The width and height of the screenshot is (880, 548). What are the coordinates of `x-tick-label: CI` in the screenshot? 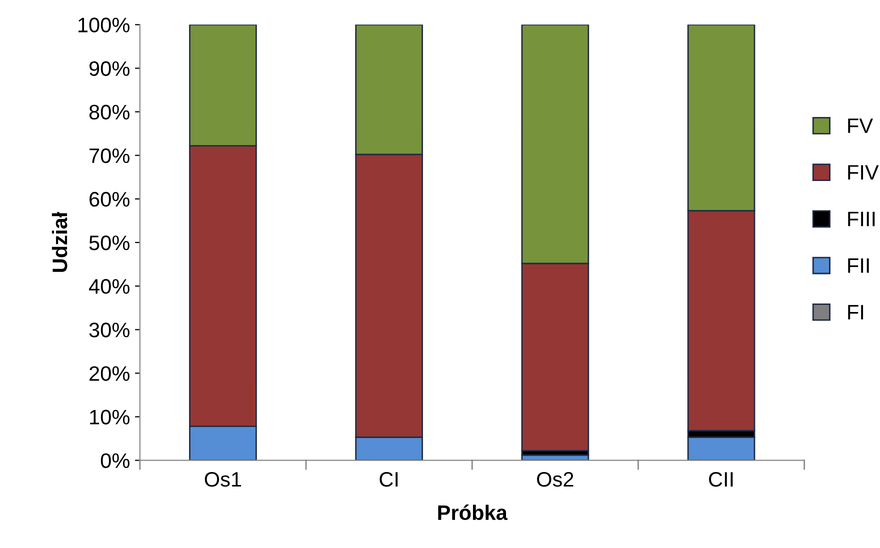 It's located at (389, 479).